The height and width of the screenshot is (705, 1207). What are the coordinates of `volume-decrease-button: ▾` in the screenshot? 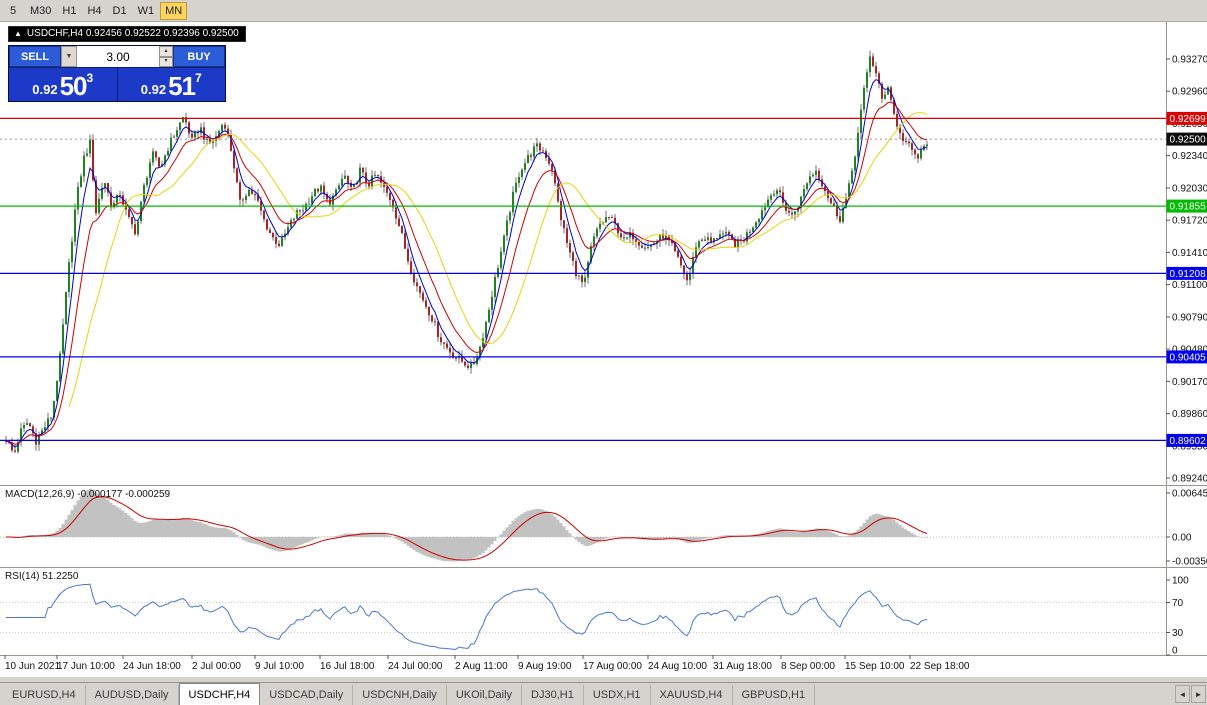 It's located at (166, 61).